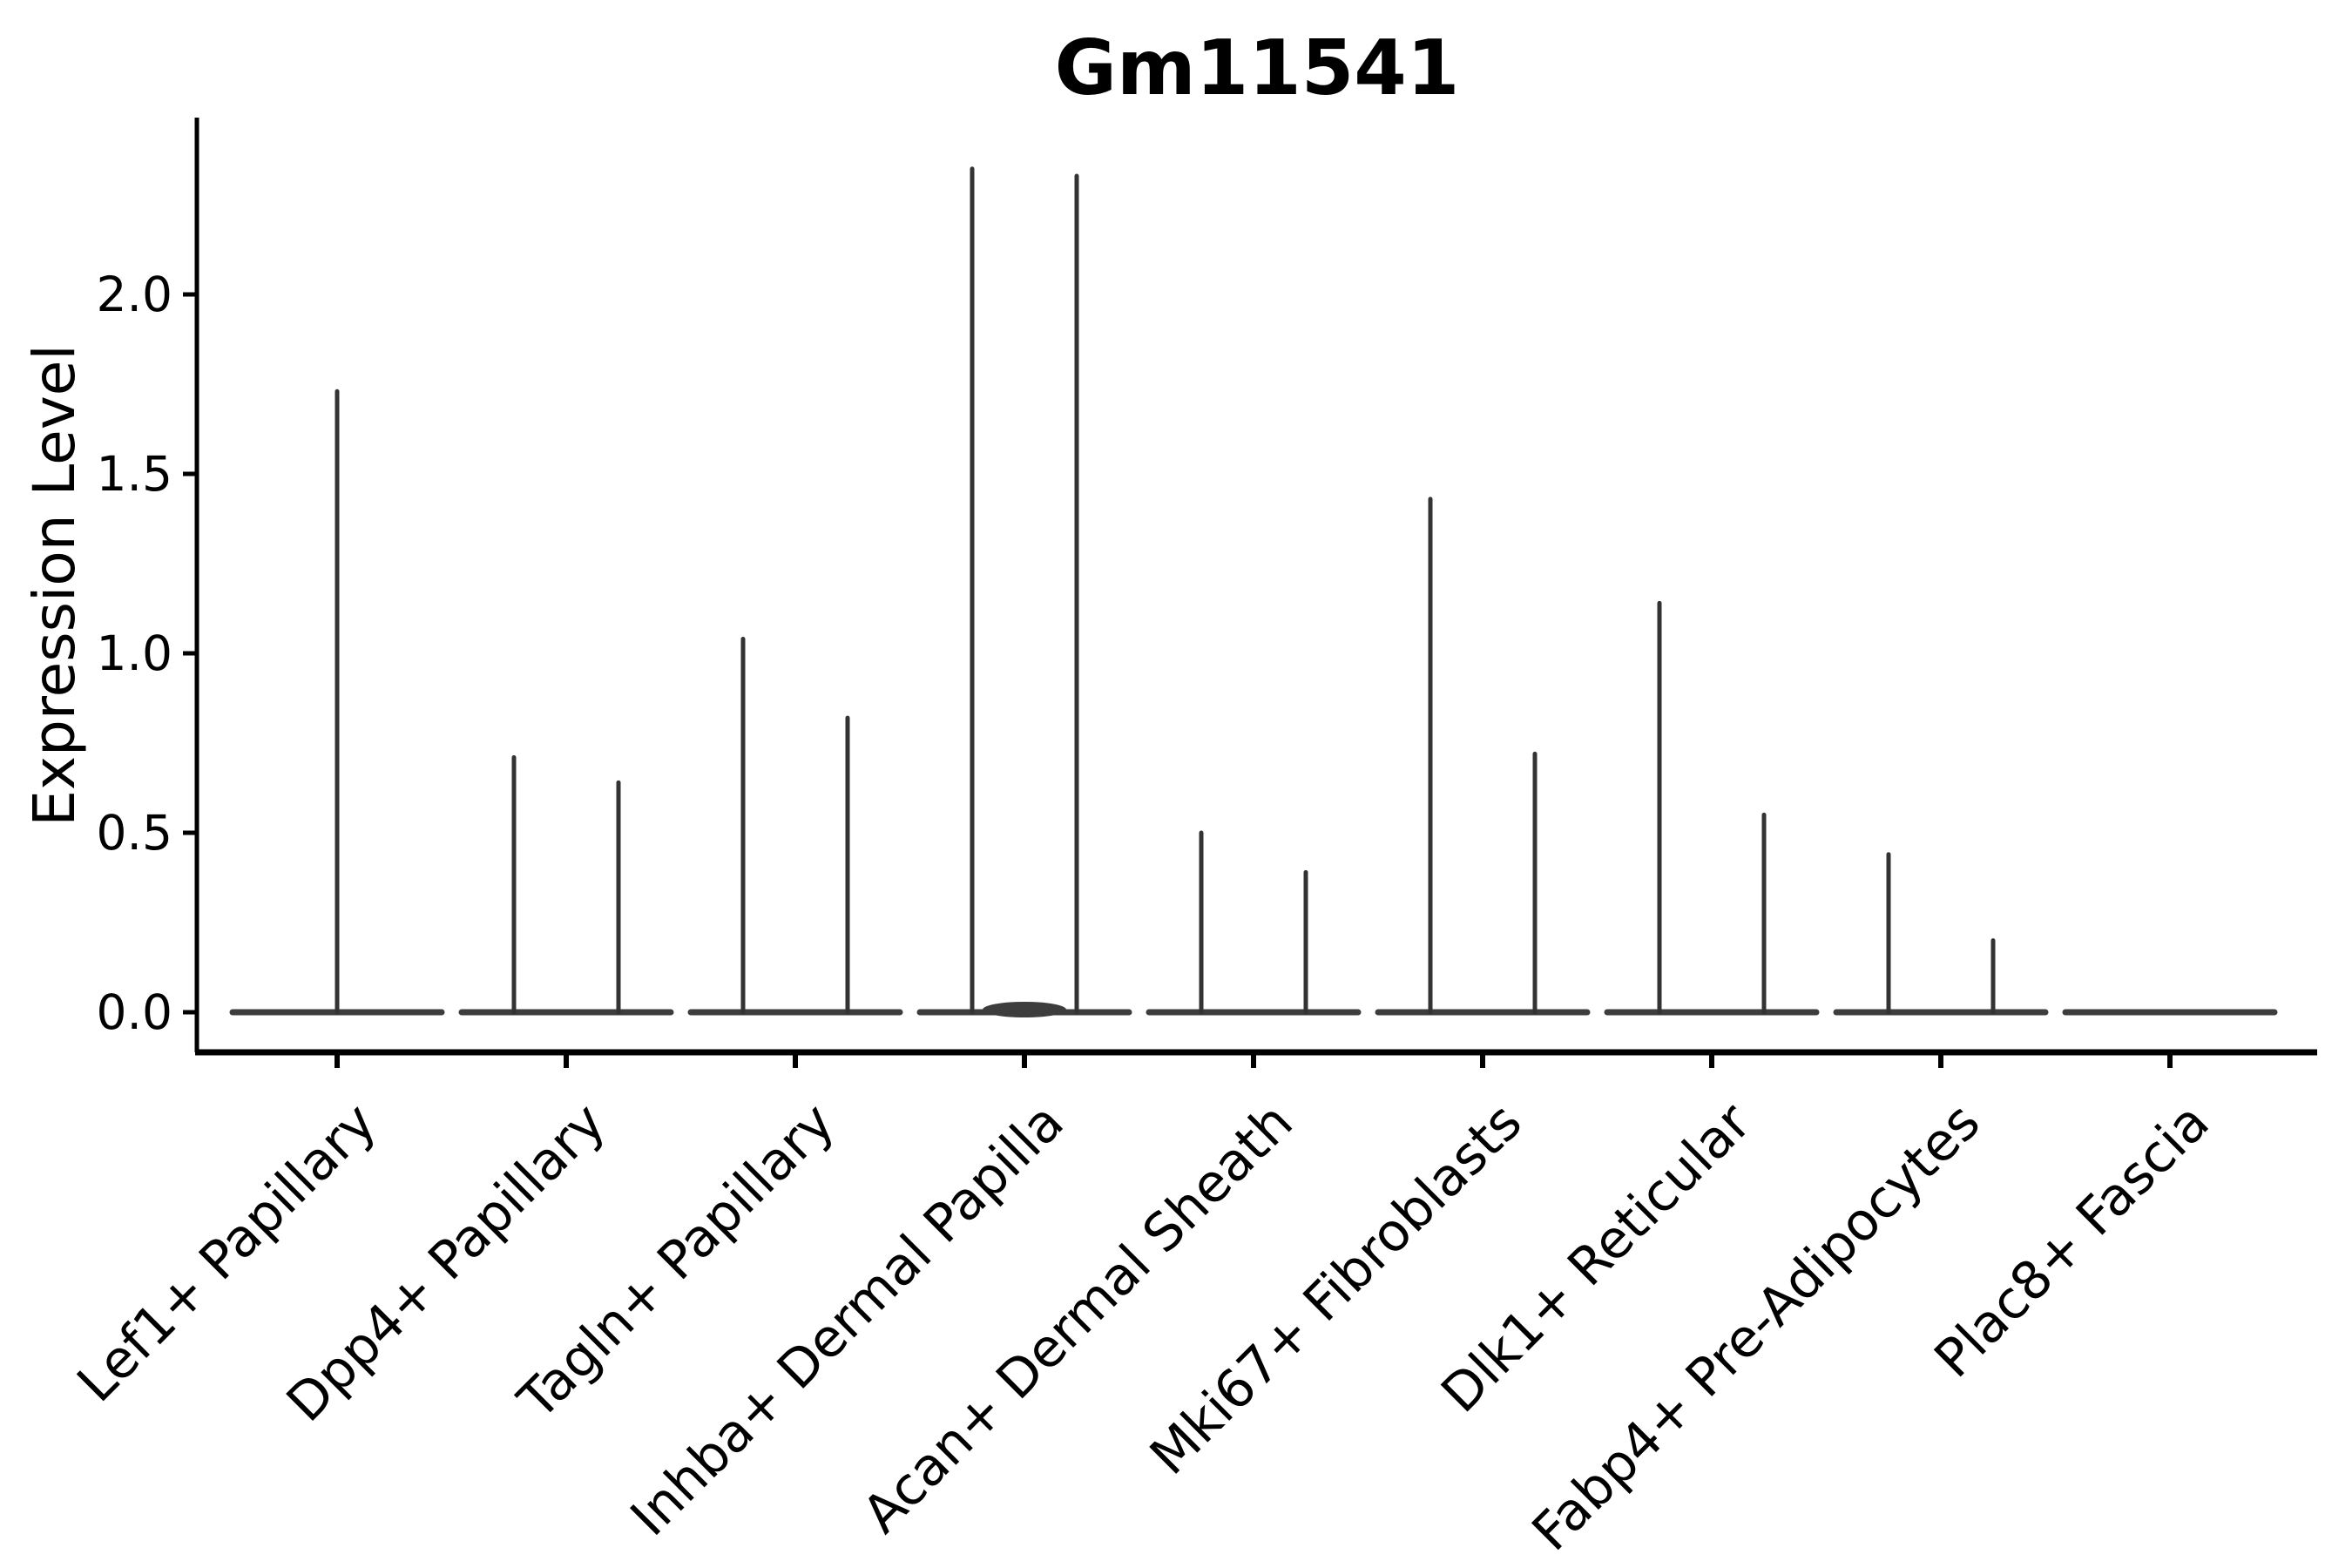 This screenshot has height=1568, width=2352. What do you see at coordinates (1024, 1009) in the screenshot?
I see `violin-body-bump` at bounding box center [1024, 1009].